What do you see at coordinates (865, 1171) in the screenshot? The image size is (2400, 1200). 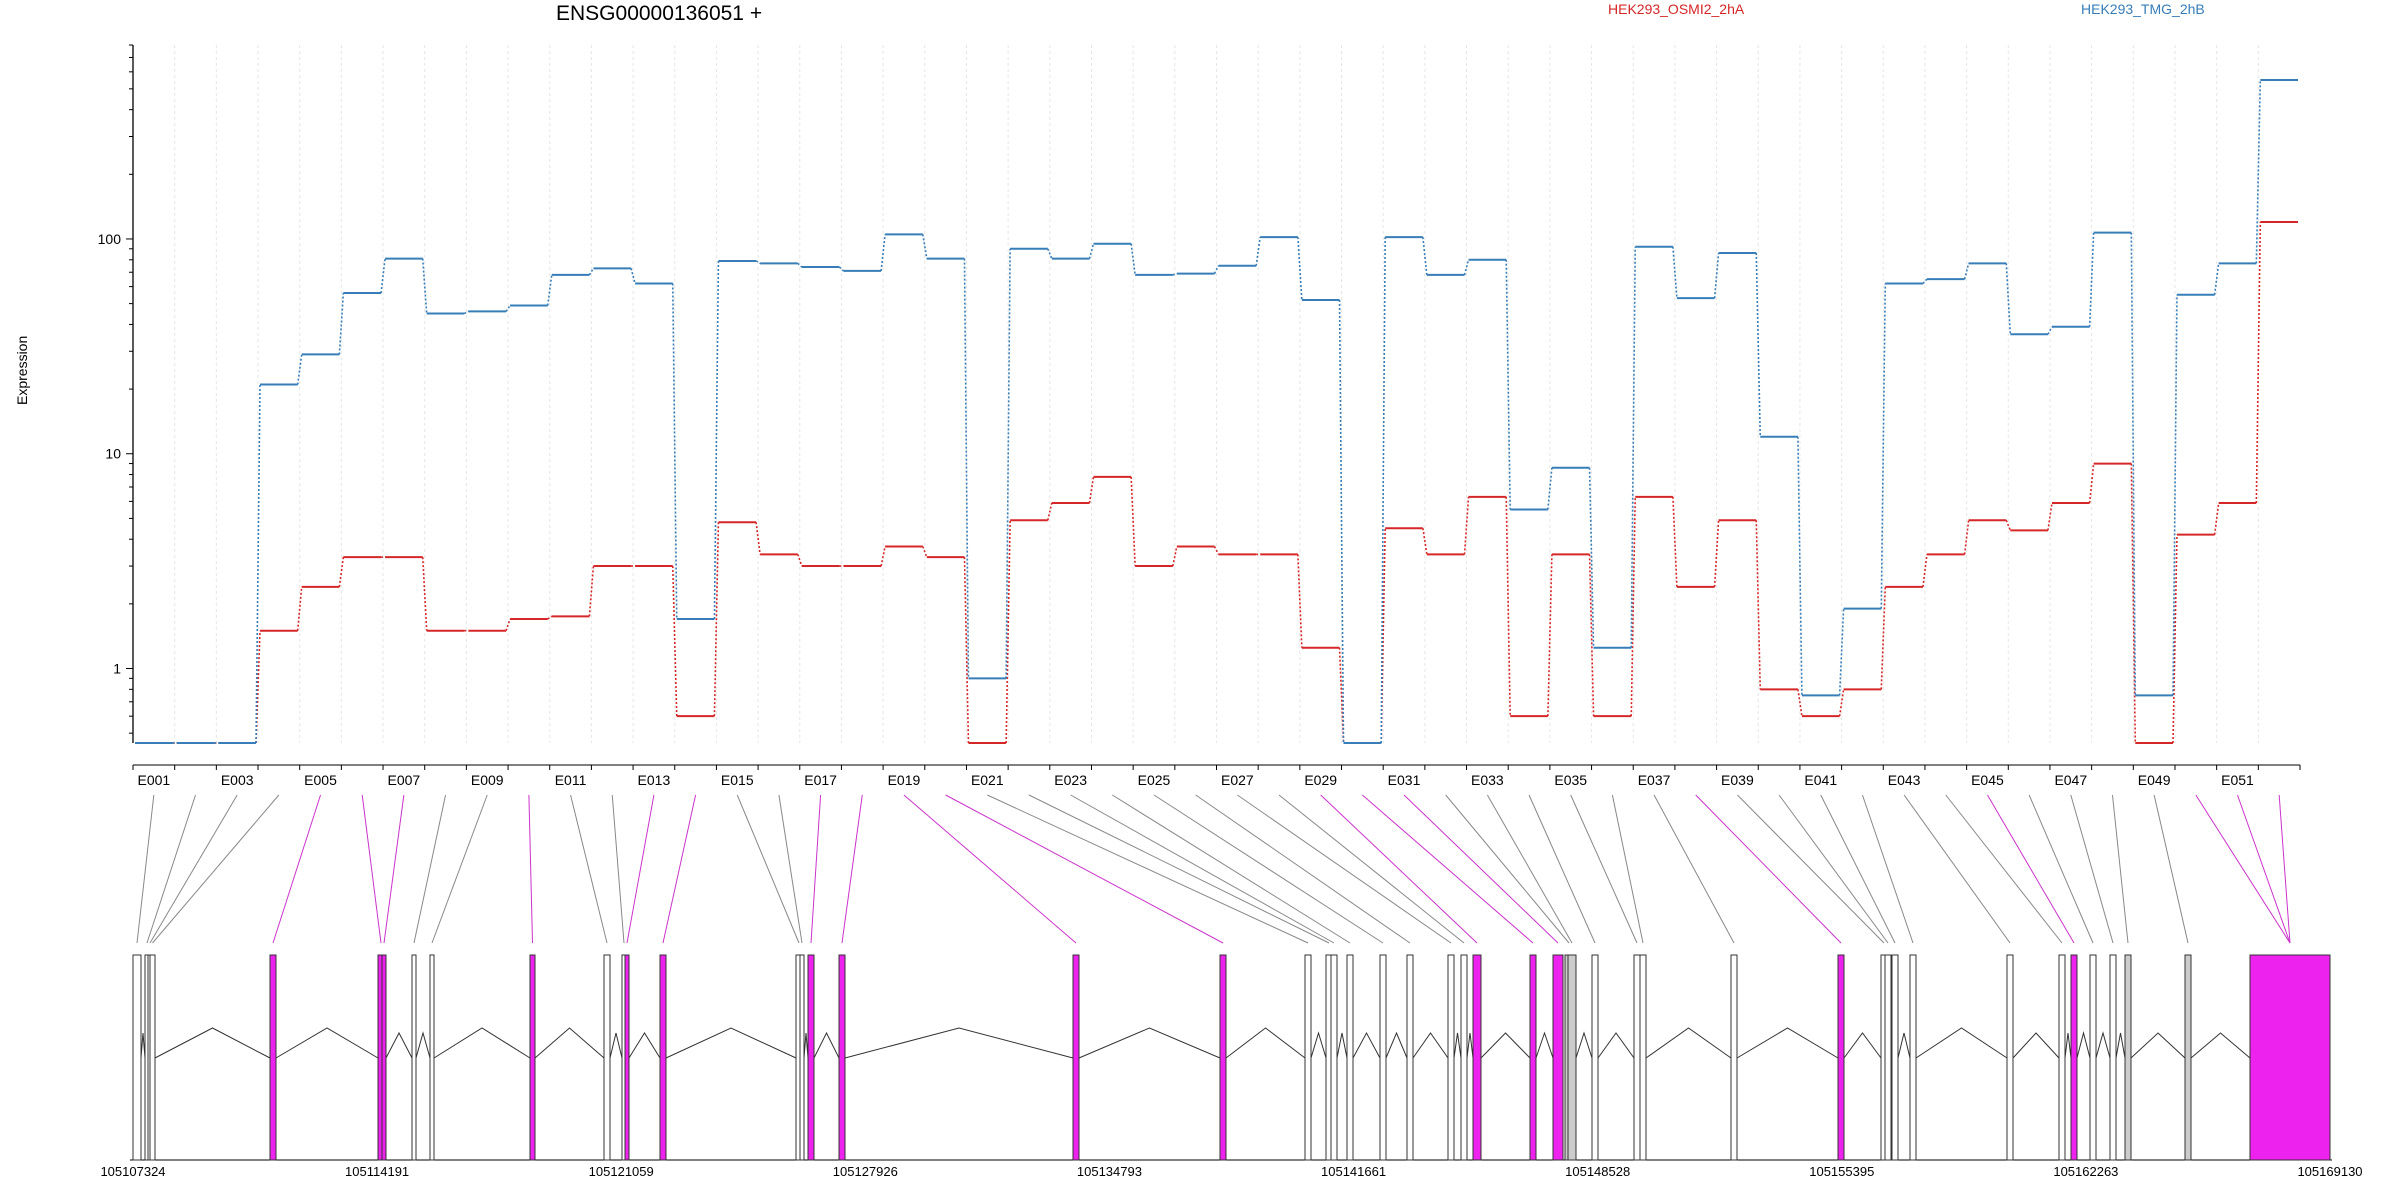 I see `genomic-coordinate-label: 105127926` at bounding box center [865, 1171].